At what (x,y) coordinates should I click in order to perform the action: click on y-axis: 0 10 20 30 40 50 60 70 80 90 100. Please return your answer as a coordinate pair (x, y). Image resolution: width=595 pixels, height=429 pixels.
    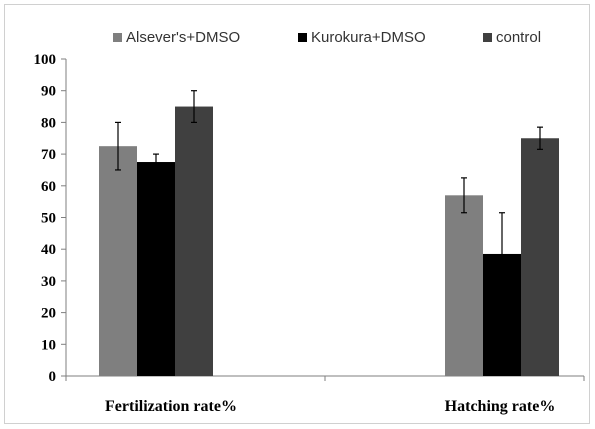
    Looking at the image, I should click on (50, 218).